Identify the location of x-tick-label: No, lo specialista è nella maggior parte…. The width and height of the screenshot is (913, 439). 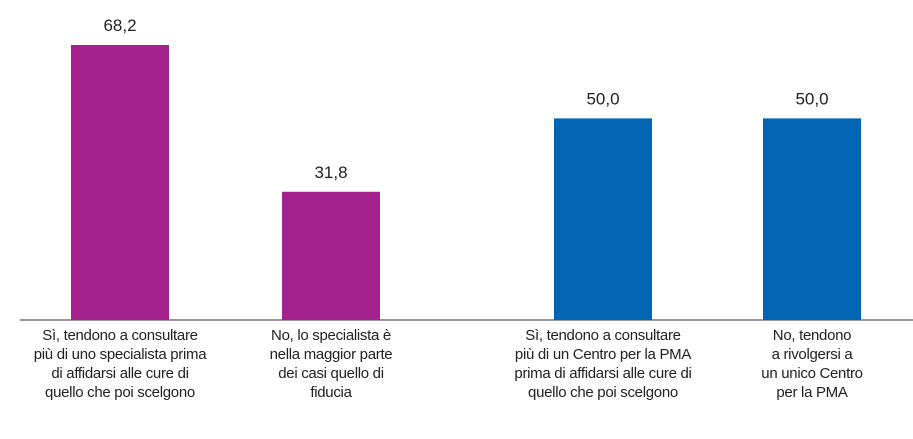
(331, 364).